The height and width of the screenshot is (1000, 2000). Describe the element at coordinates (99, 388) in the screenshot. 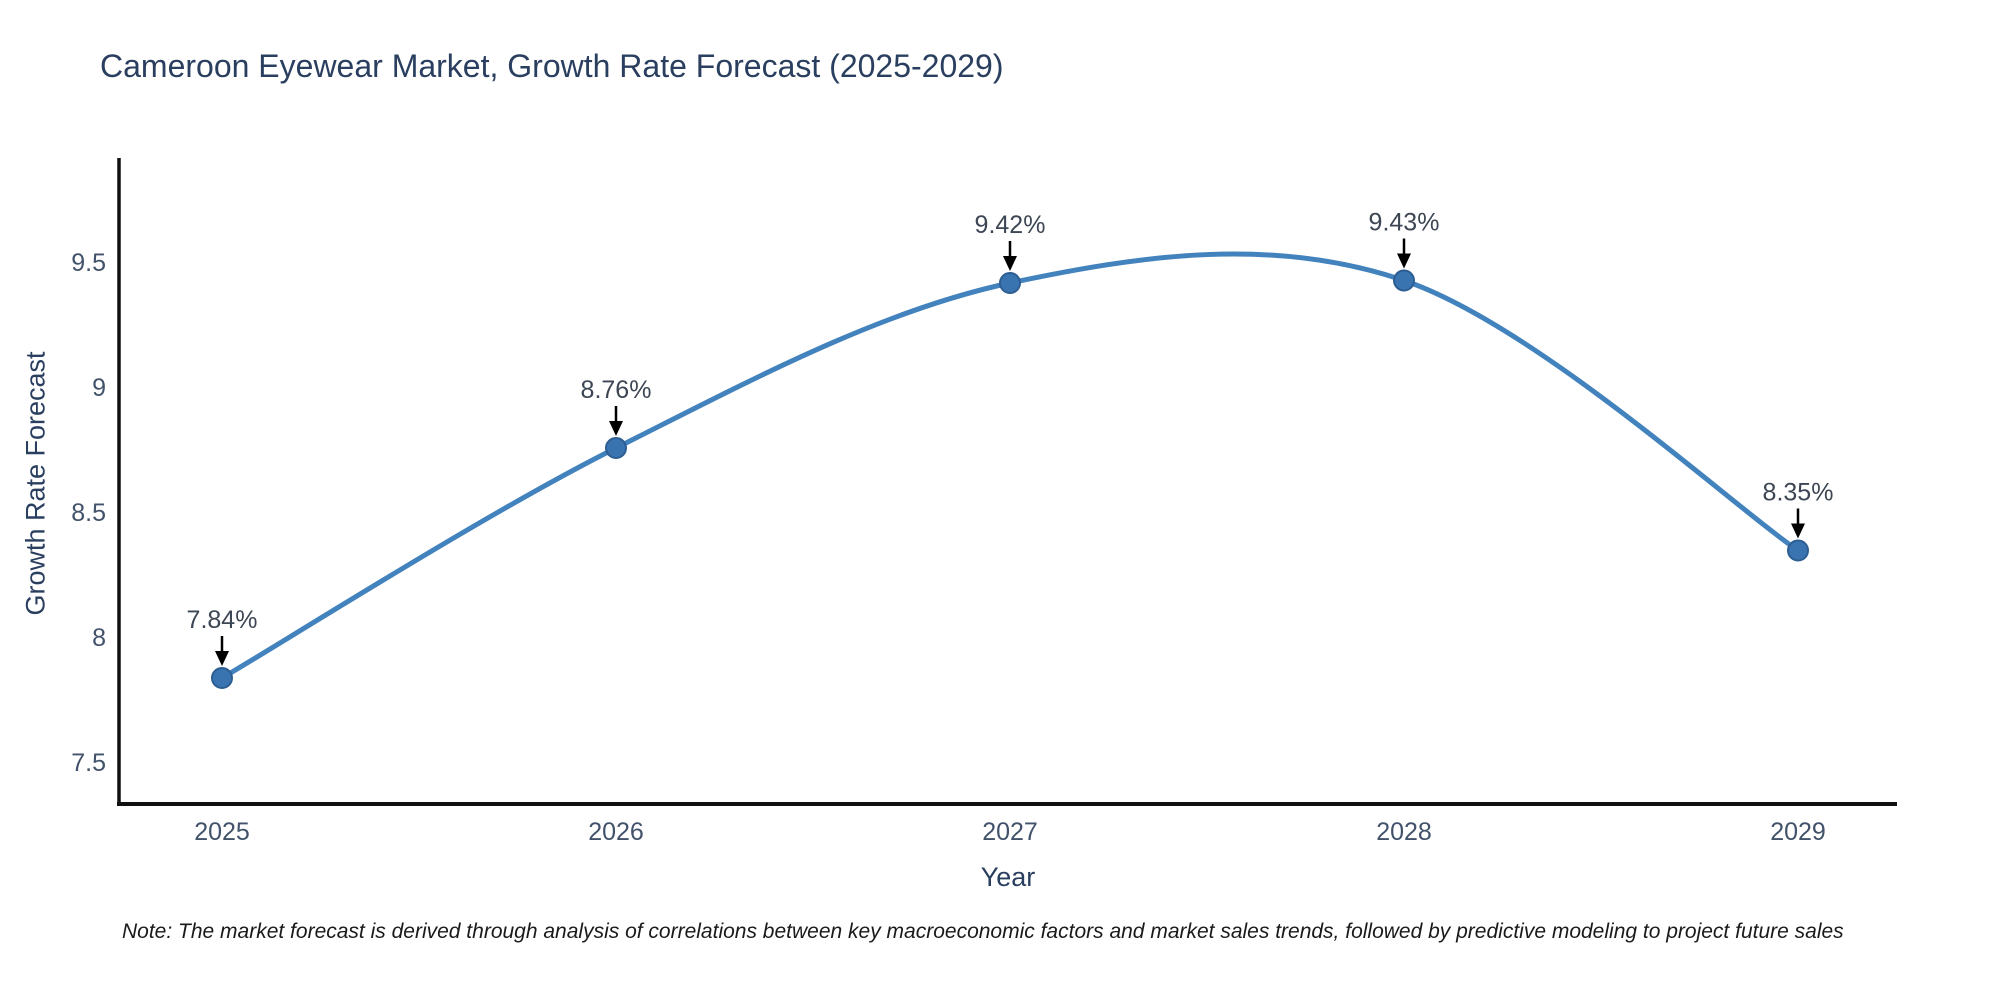

I see `y-tick-label: 9` at that location.